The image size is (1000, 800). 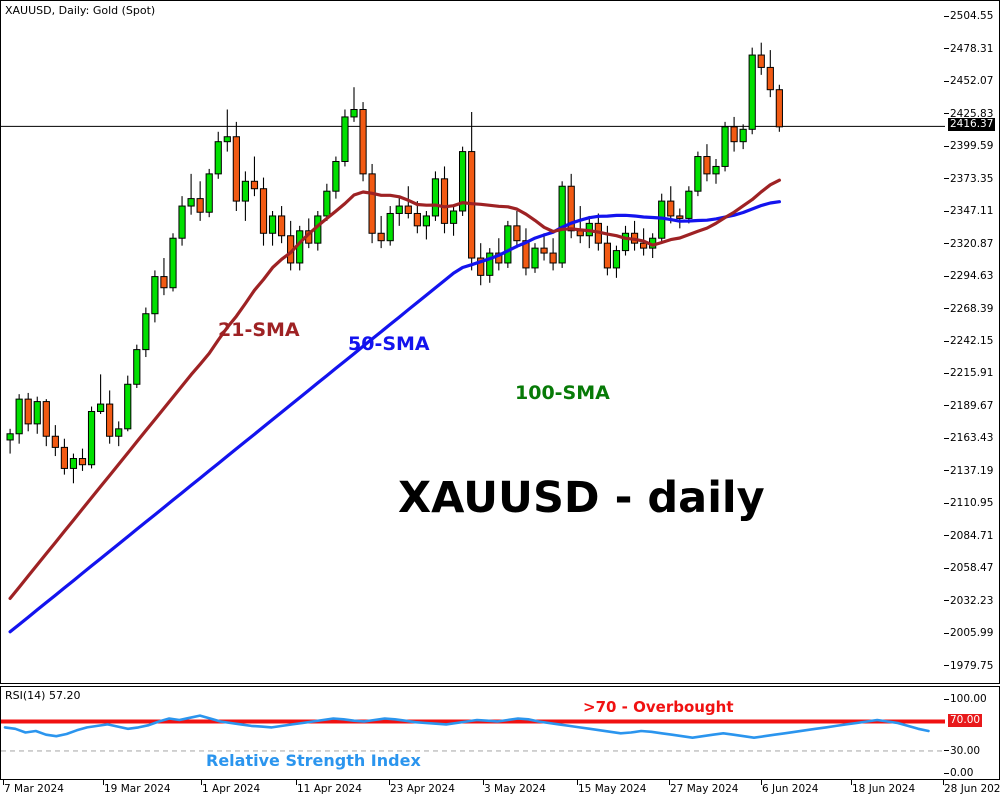 What do you see at coordinates (968, 146) in the screenshot?
I see `price-tick: 2399.59` at bounding box center [968, 146].